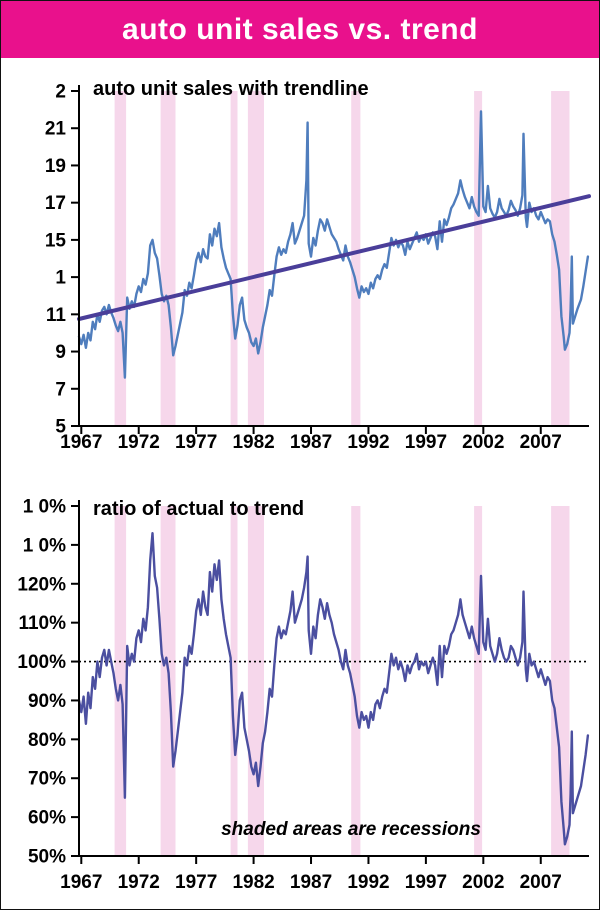  Describe the element at coordinates (60, 427) in the screenshot. I see `y-tick-label: 5` at that location.